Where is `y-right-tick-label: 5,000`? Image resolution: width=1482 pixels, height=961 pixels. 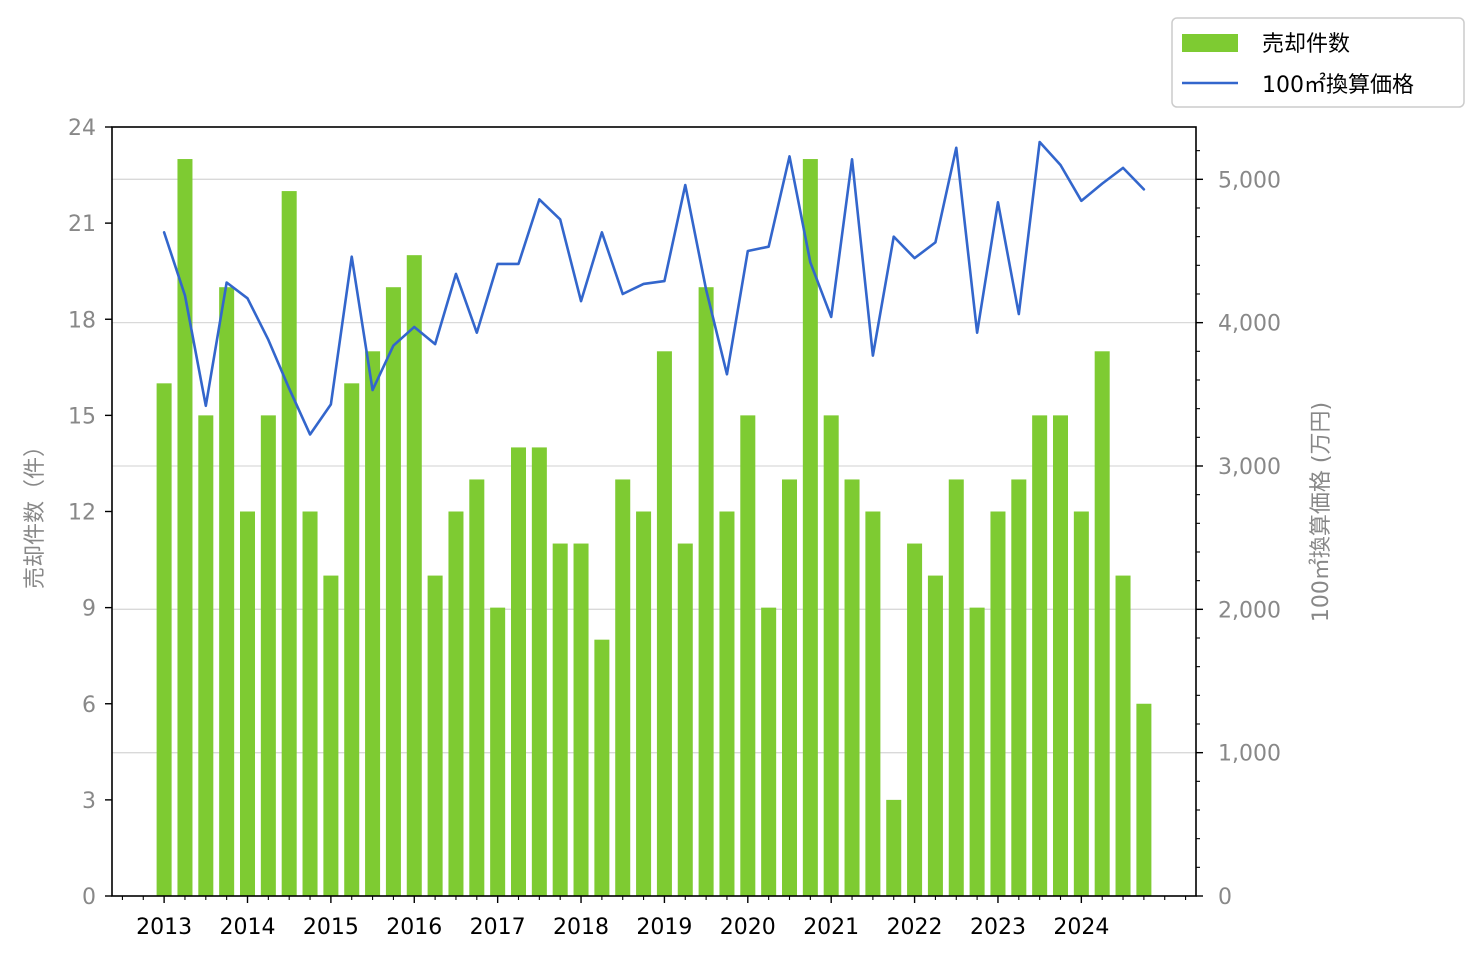
y-right-tick-label: 5,000 is located at coordinates (1249, 180).